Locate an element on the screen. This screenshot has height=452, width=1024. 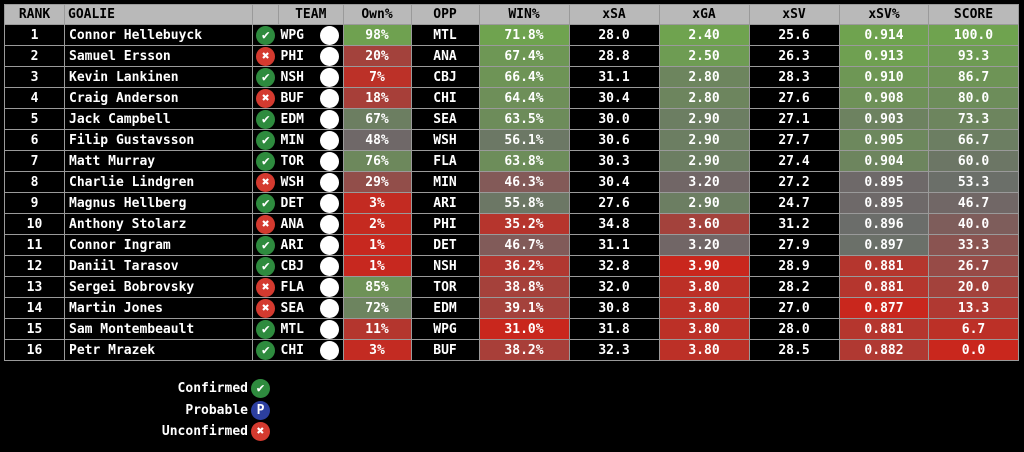
header-own: Own% is located at coordinates (377, 14).